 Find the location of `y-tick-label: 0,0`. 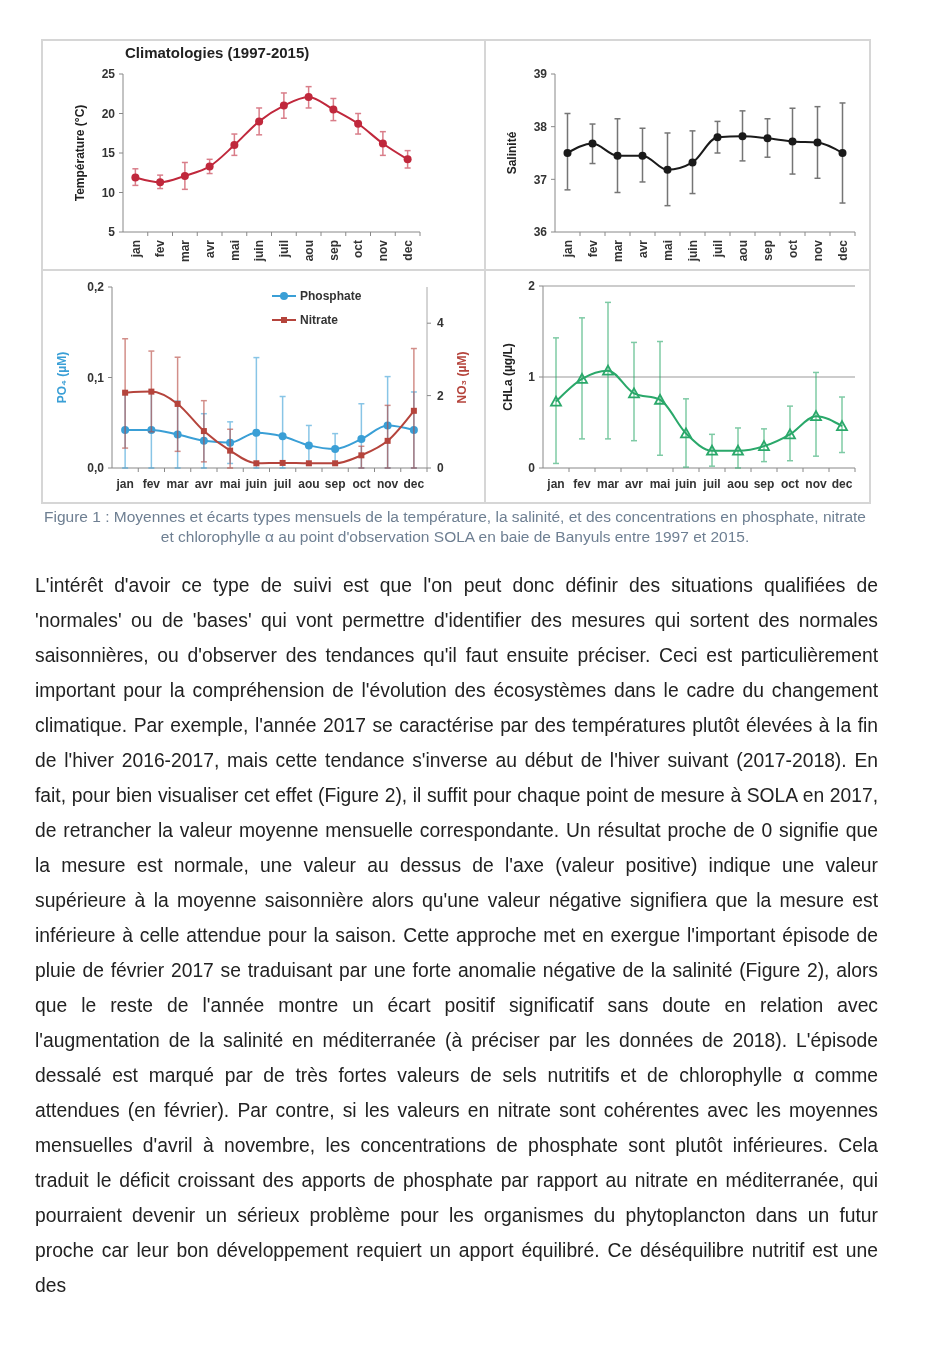

y-tick-label: 0,0 is located at coordinates (96, 468).